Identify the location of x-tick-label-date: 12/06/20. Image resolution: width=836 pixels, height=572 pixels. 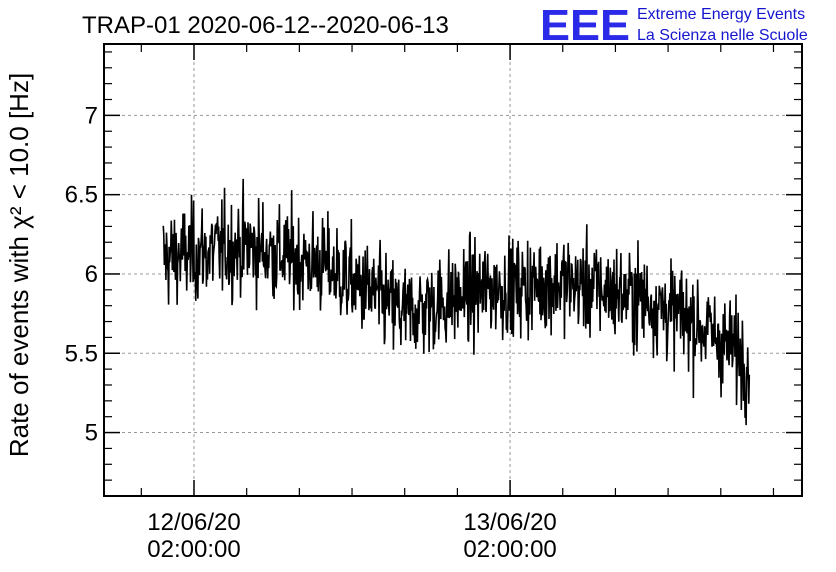
(193, 522).